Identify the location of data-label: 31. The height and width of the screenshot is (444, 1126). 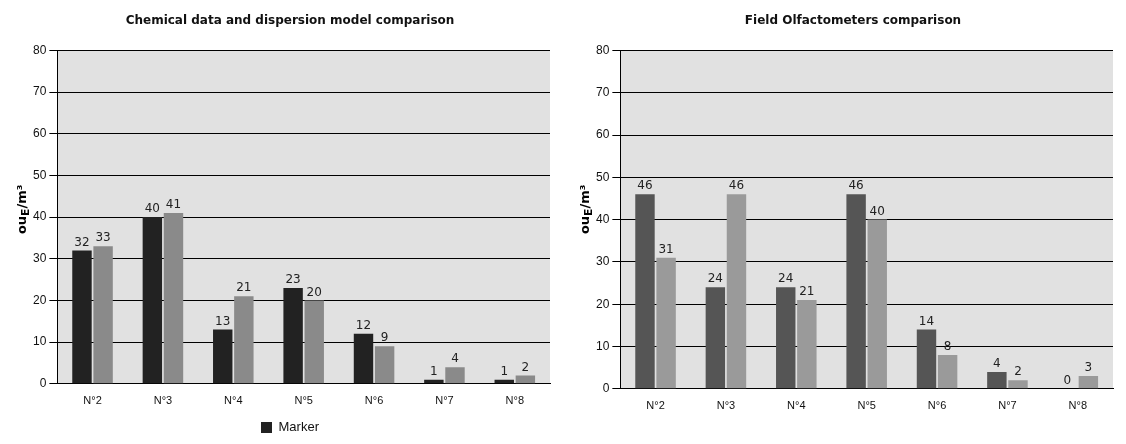
(666, 248).